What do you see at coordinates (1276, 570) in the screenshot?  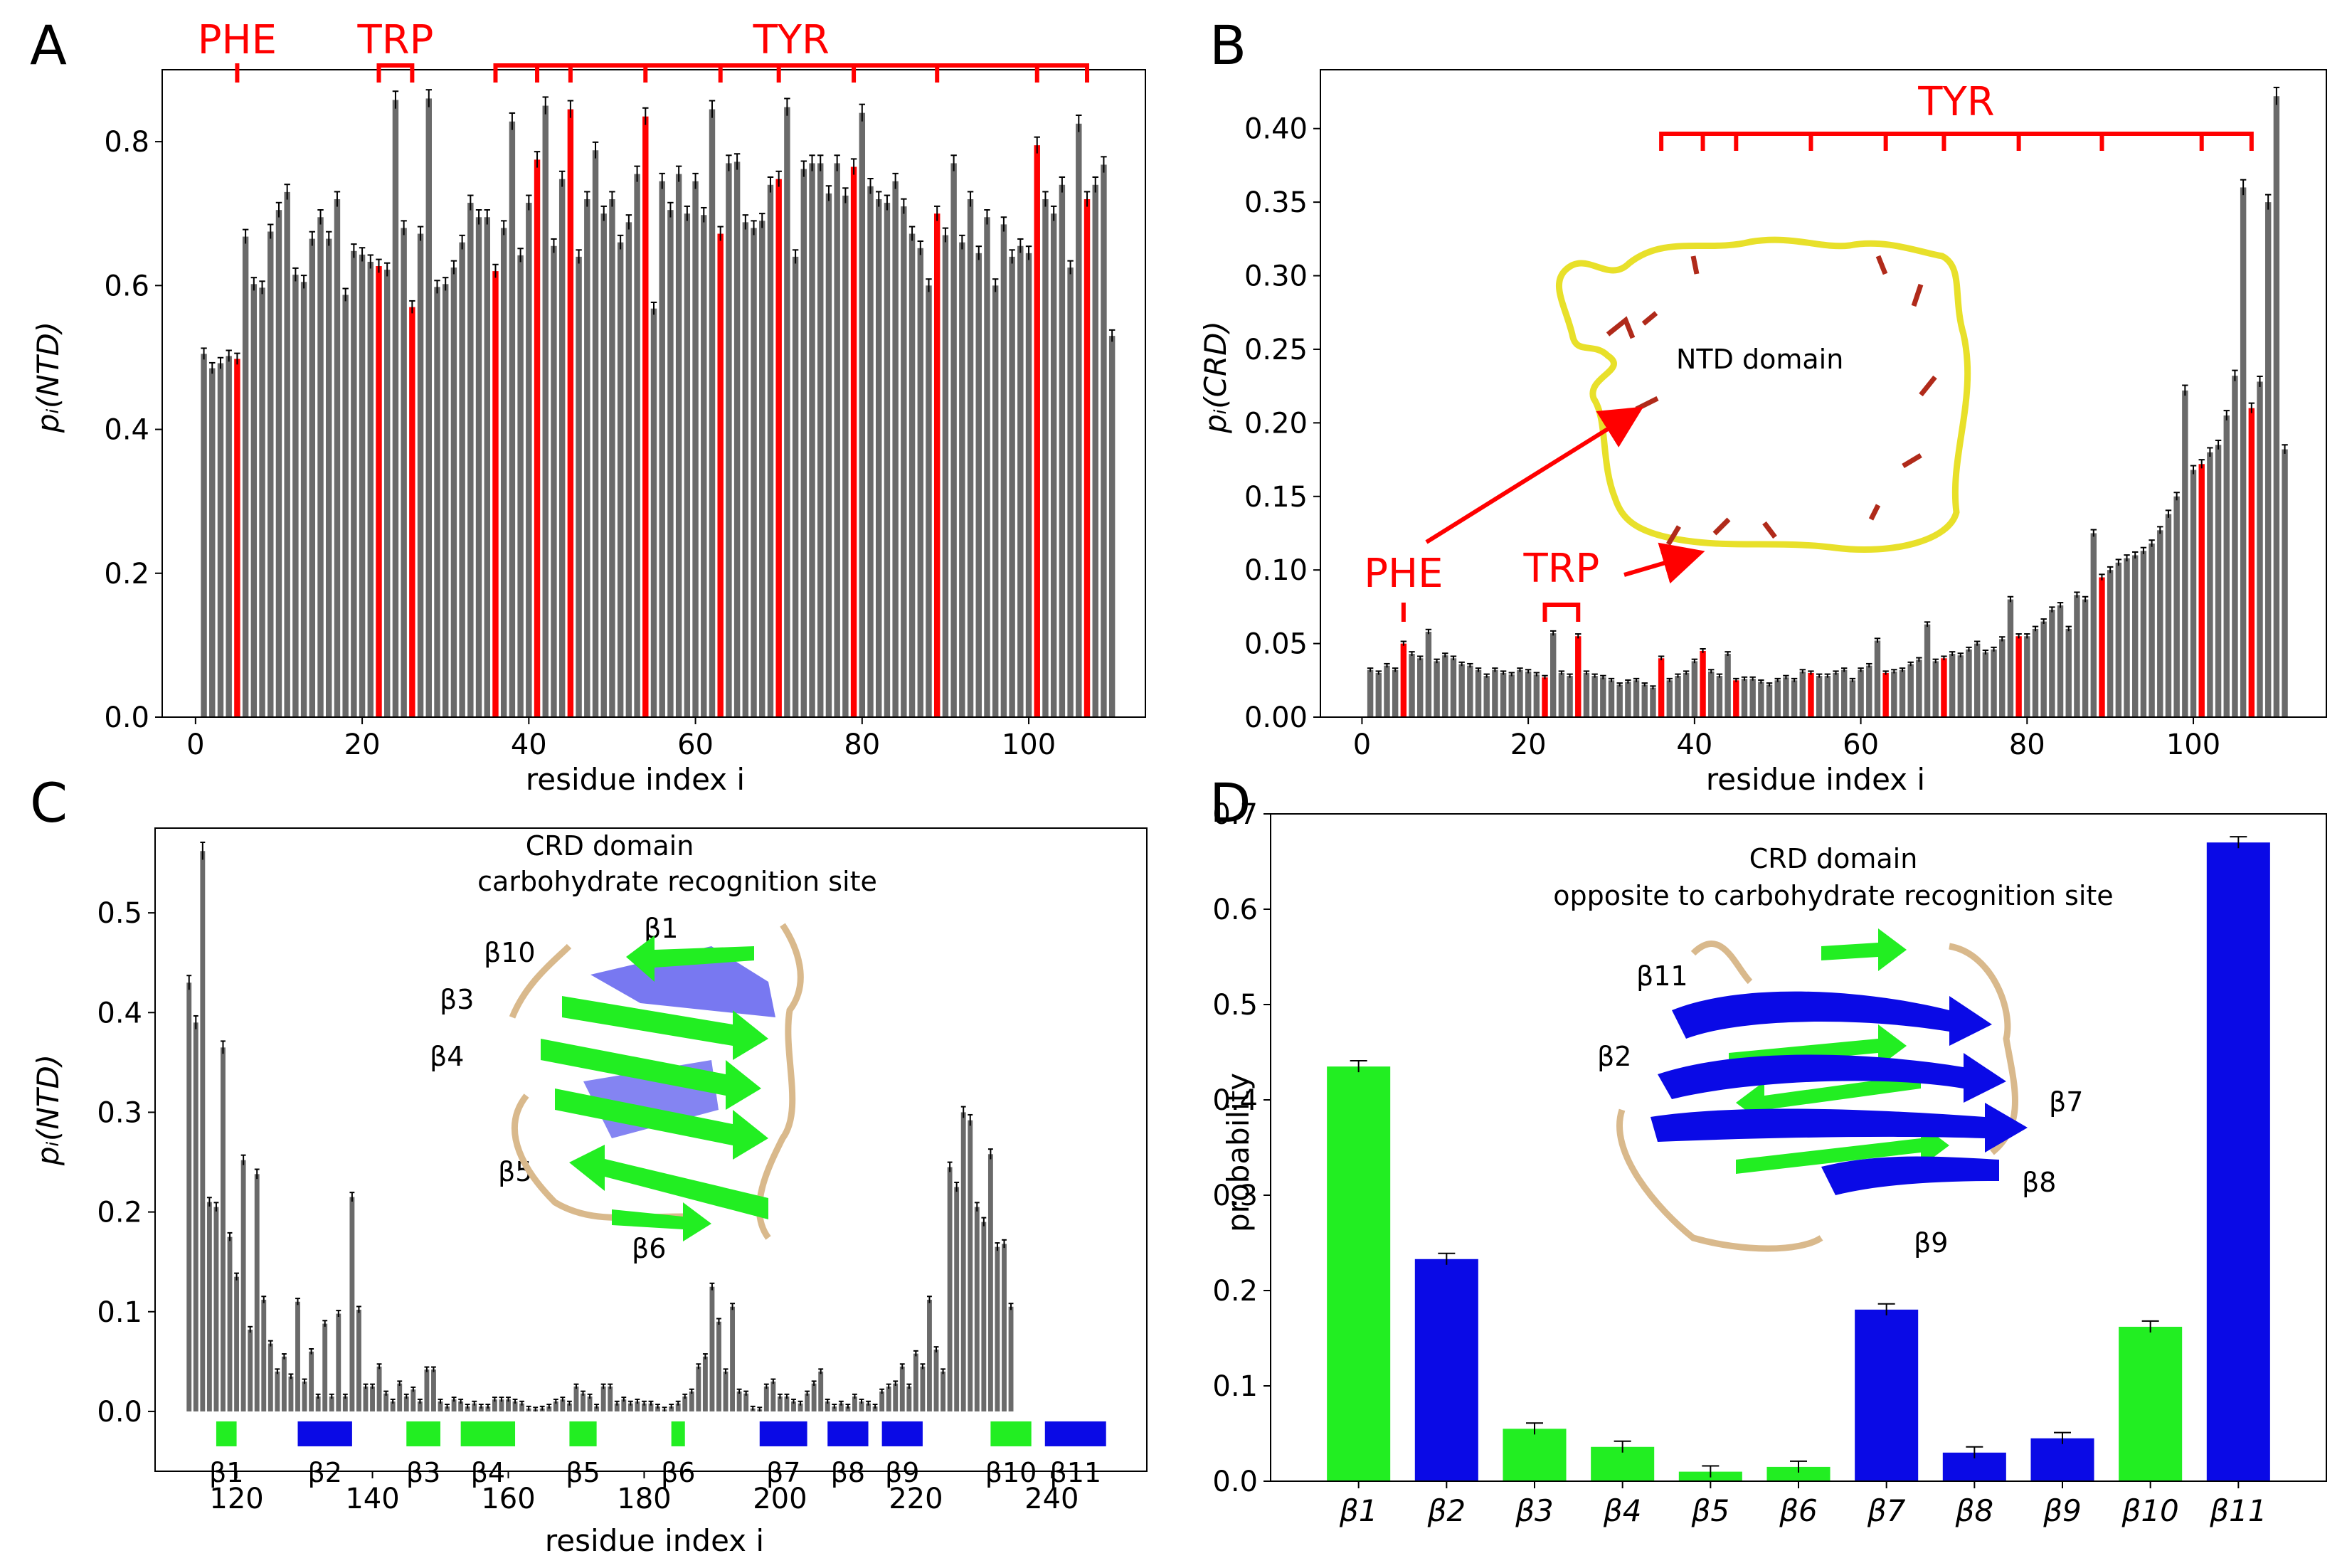 I see `panel-b-ytick-label-2: 0.10` at bounding box center [1276, 570].